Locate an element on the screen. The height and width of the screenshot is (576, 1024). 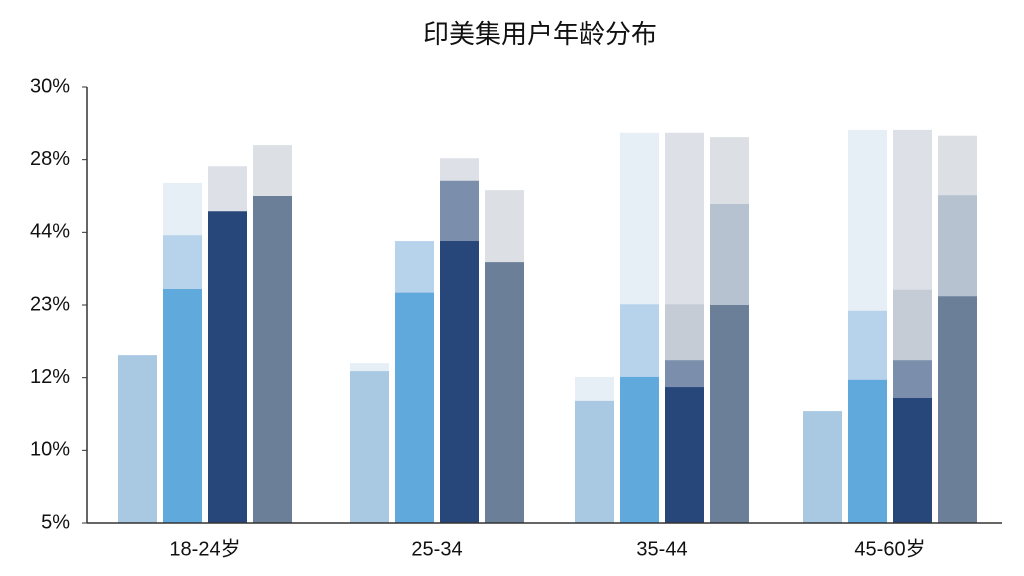
y-tick-label: 44% is located at coordinates (50, 232).